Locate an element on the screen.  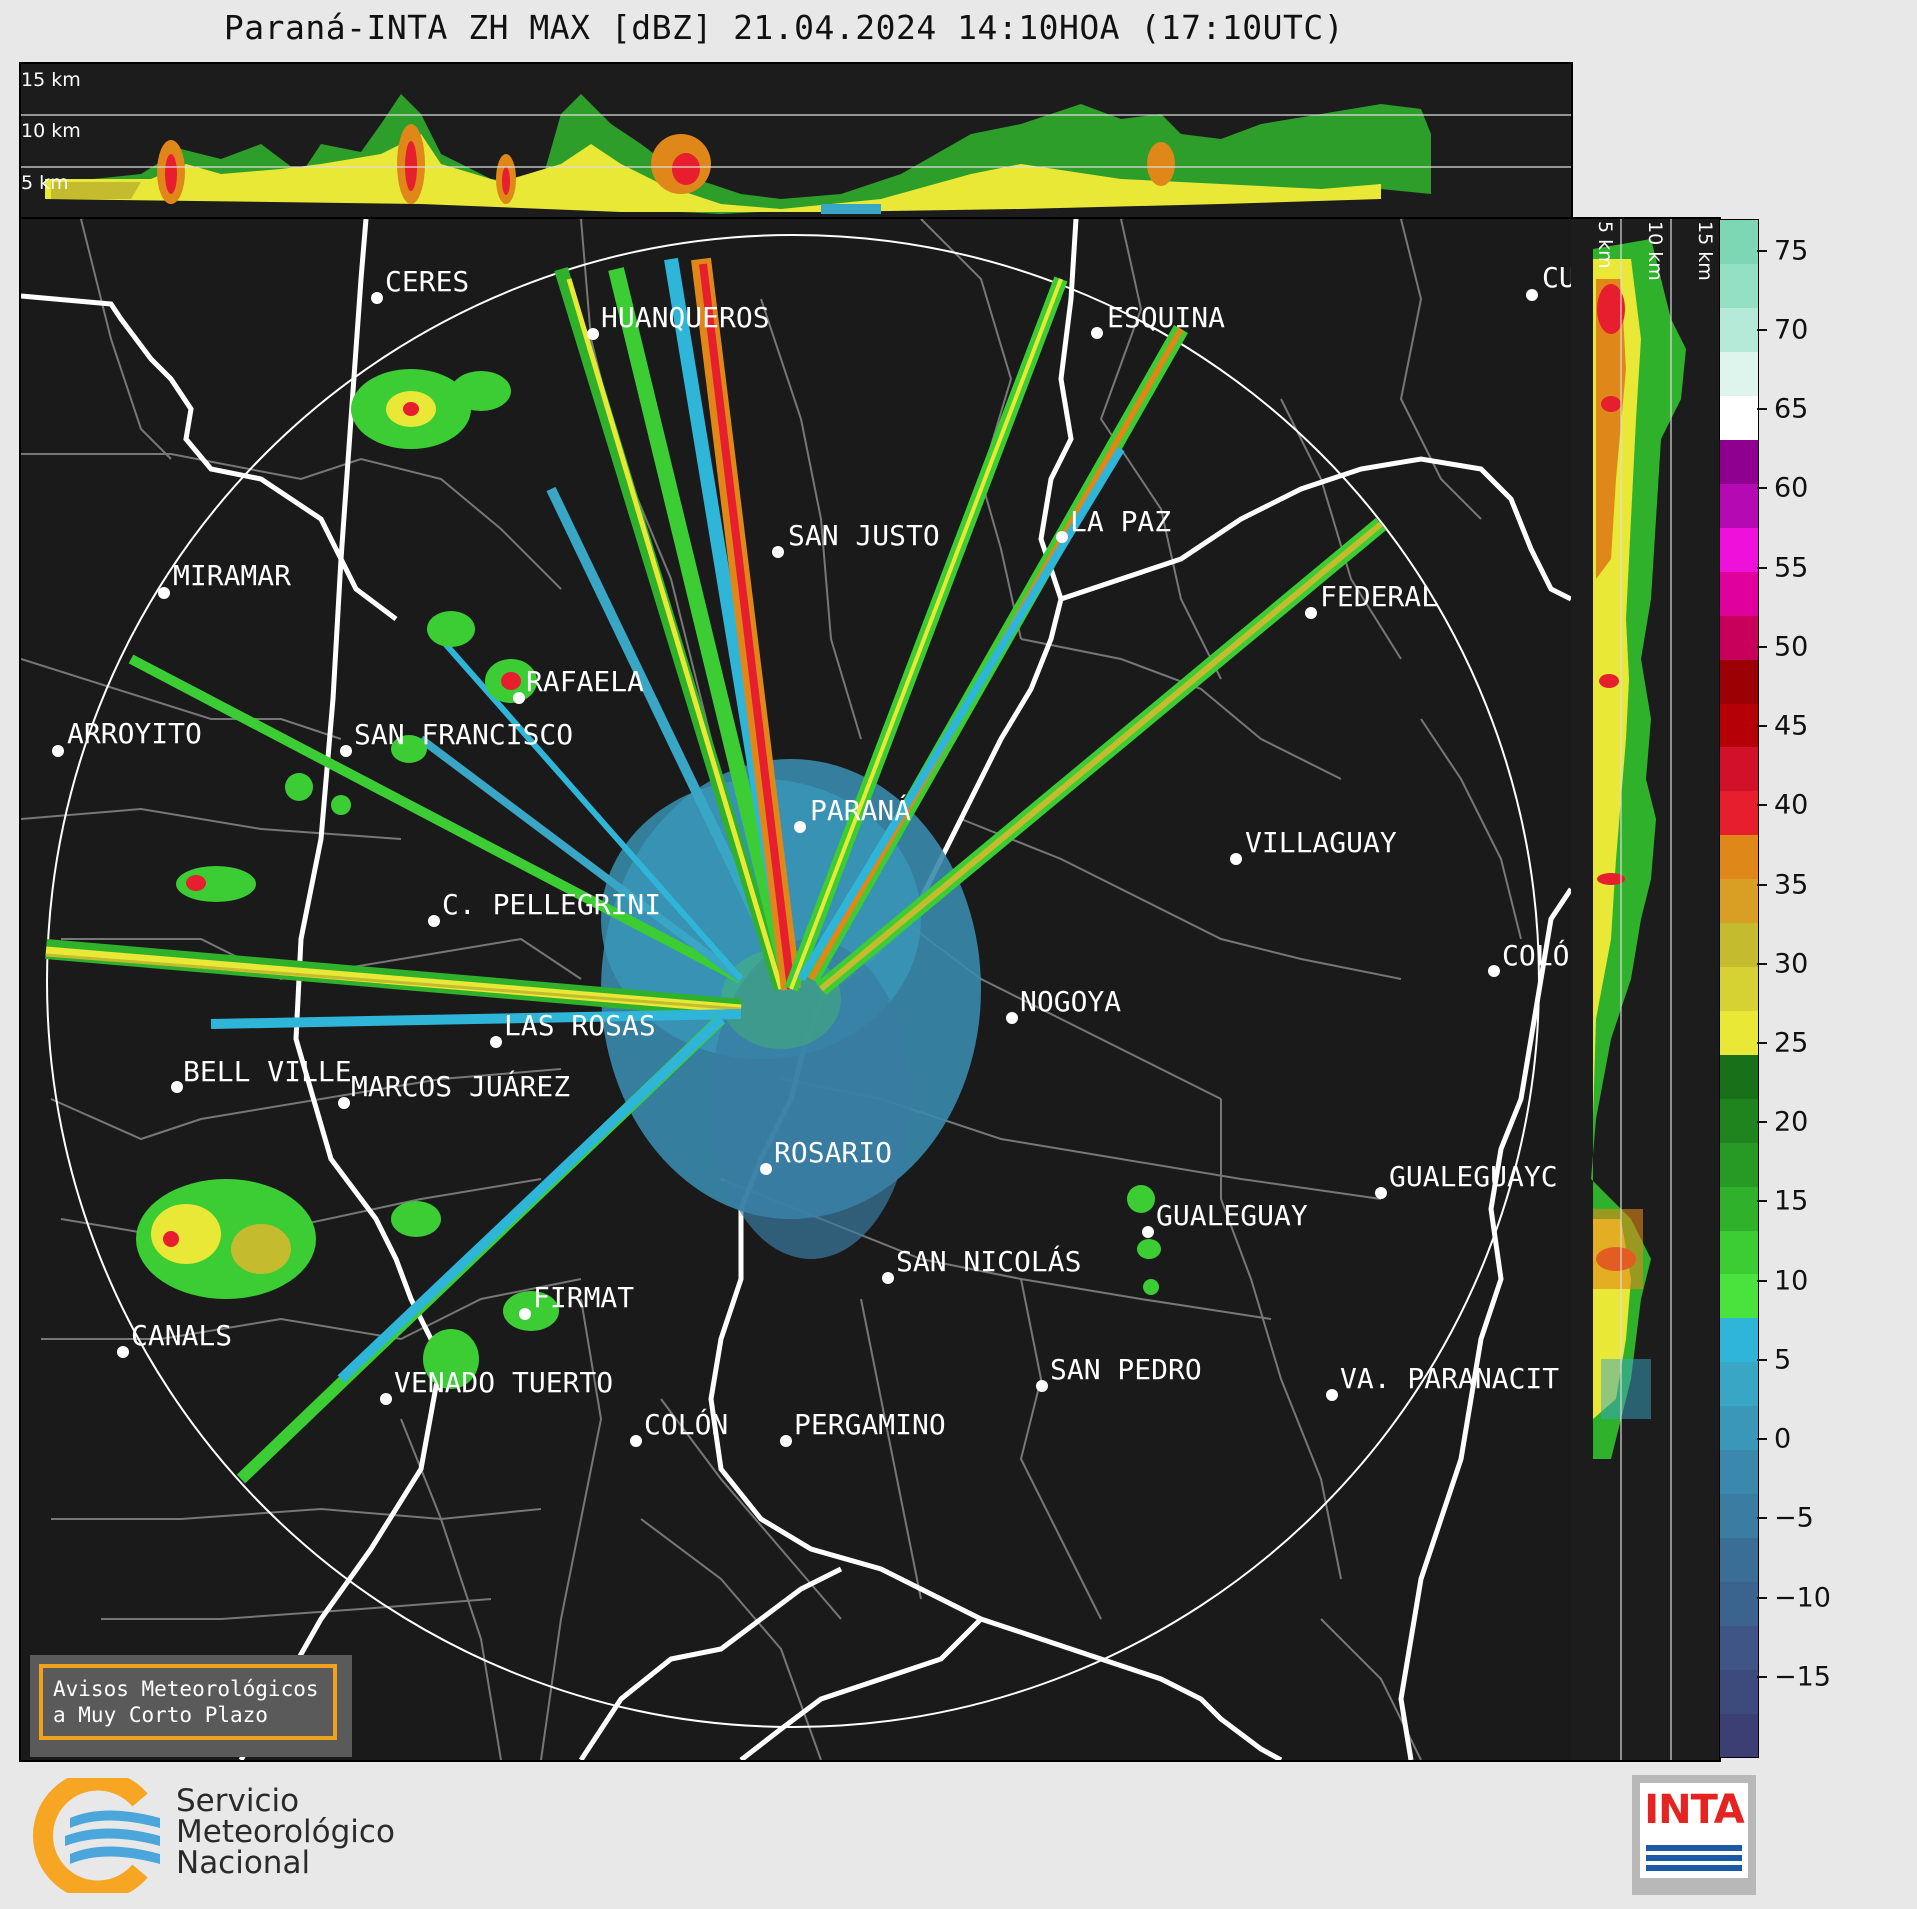
colorbar-tick-label: −5 is located at coordinates (1794, 1518).